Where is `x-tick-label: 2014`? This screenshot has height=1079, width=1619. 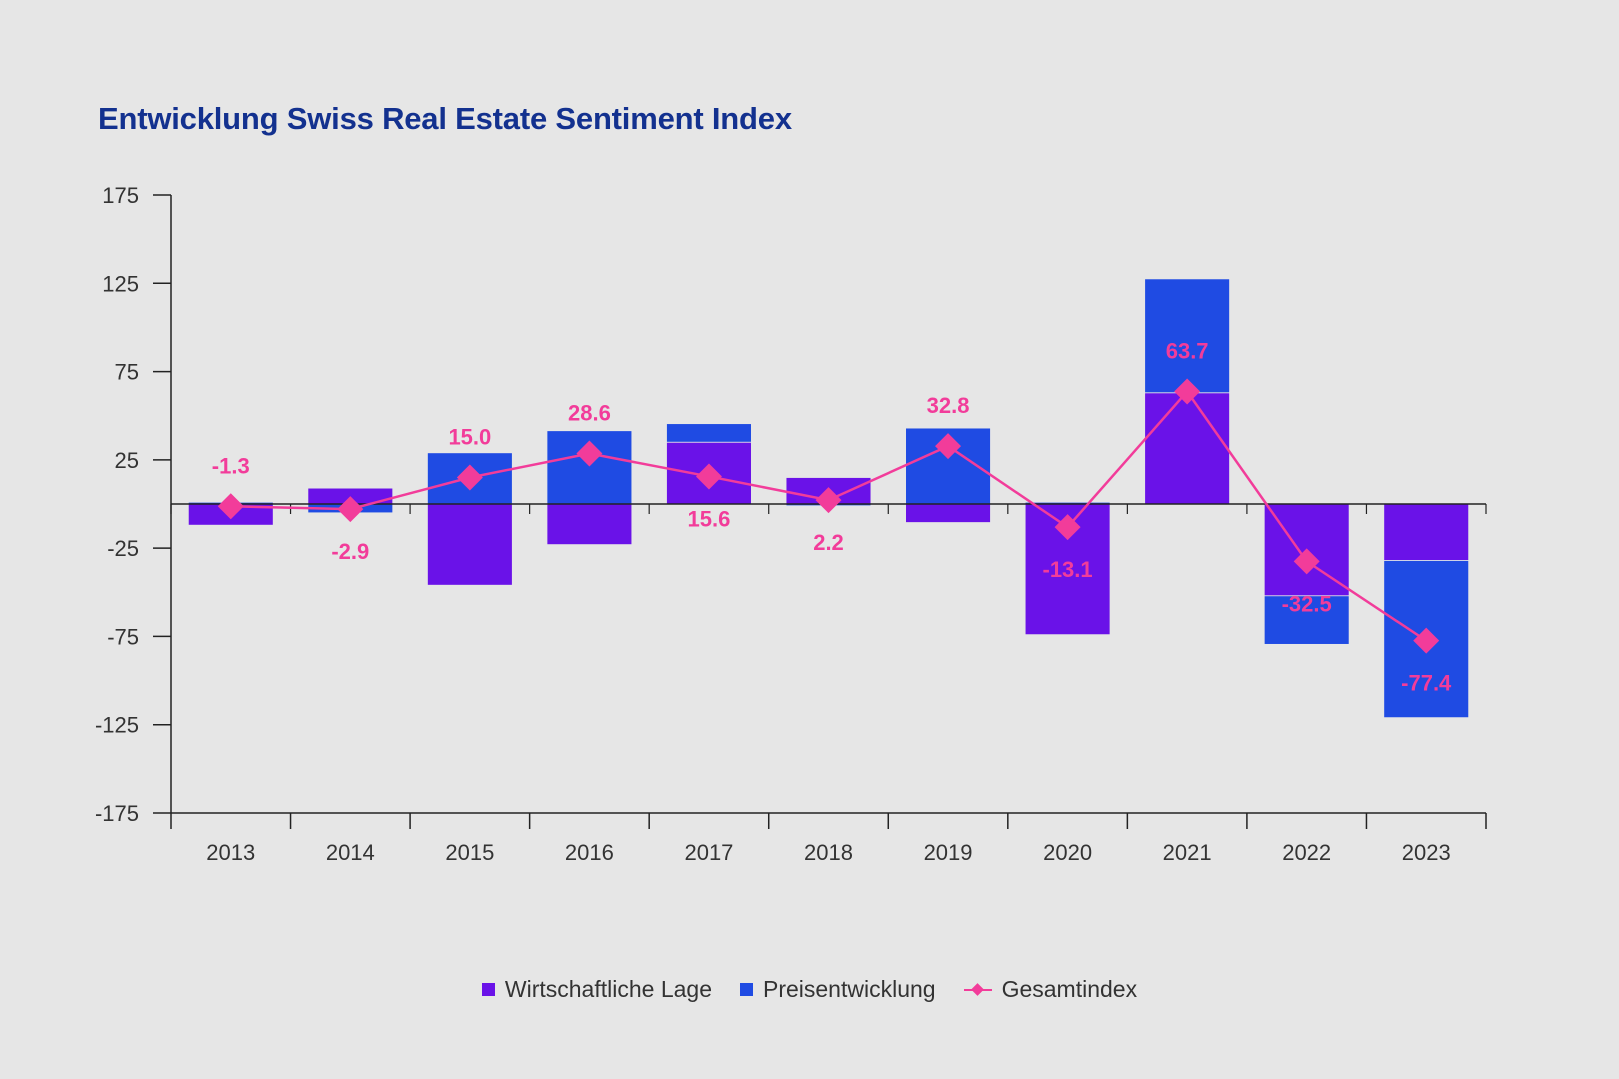
x-tick-label: 2014 is located at coordinates (350, 852).